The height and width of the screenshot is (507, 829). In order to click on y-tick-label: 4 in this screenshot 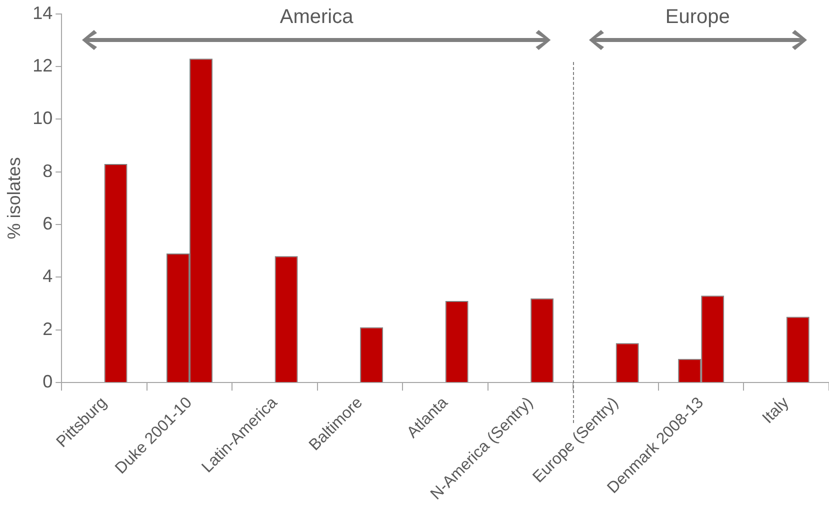, I will do `click(47, 276)`.